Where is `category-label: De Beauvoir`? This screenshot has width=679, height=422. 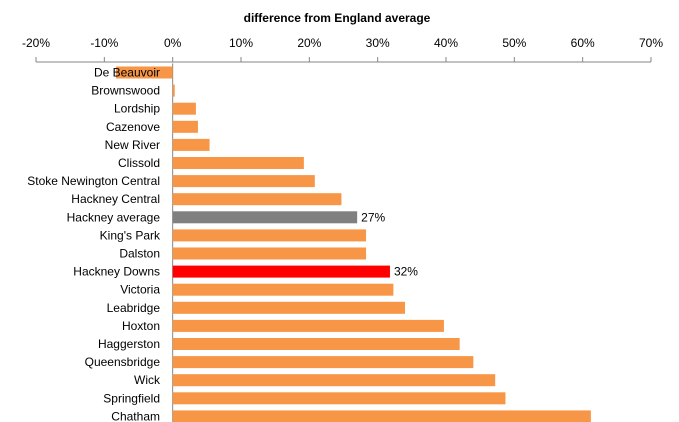 category-label: De Beauvoir is located at coordinates (127, 73).